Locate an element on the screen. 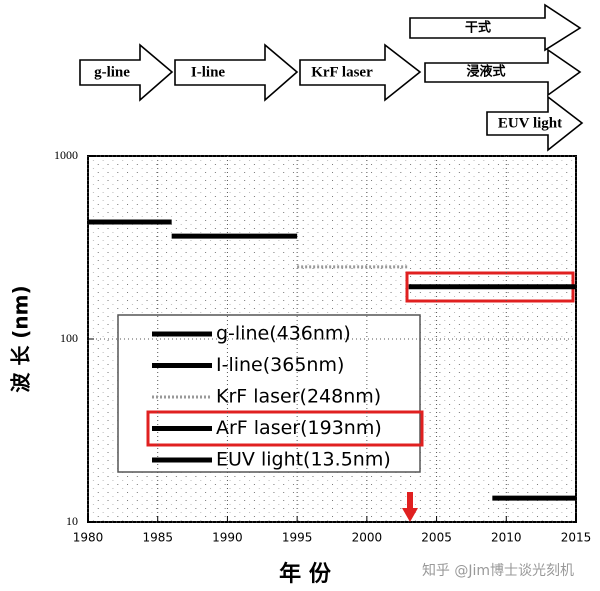 The image size is (600, 591). legend-label: I-line(365nm) is located at coordinates (280, 365).